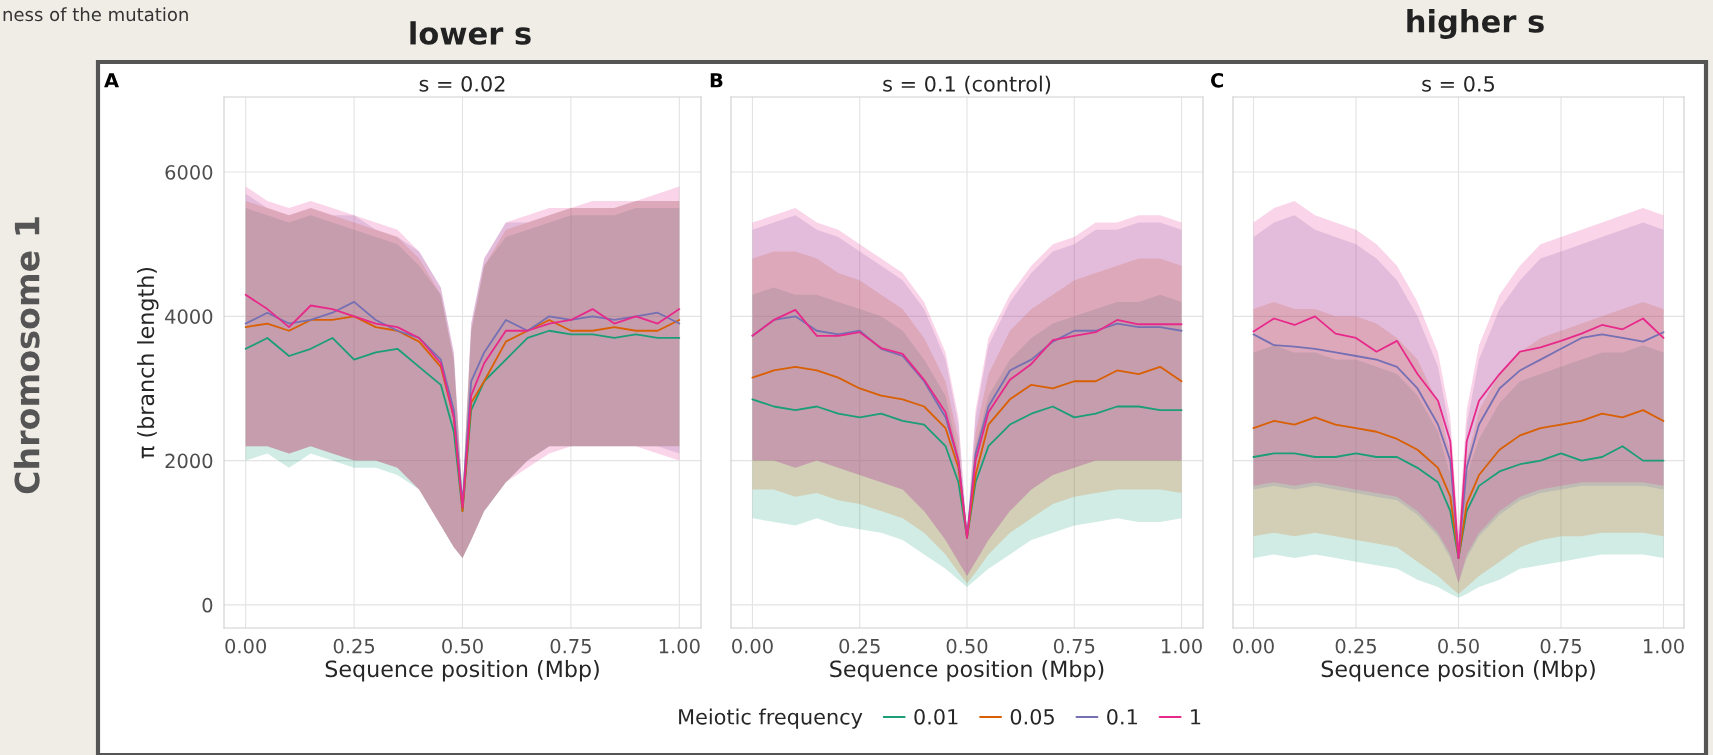  Describe the element at coordinates (207, 605) in the screenshot. I see `y-tick-label: 0` at that location.